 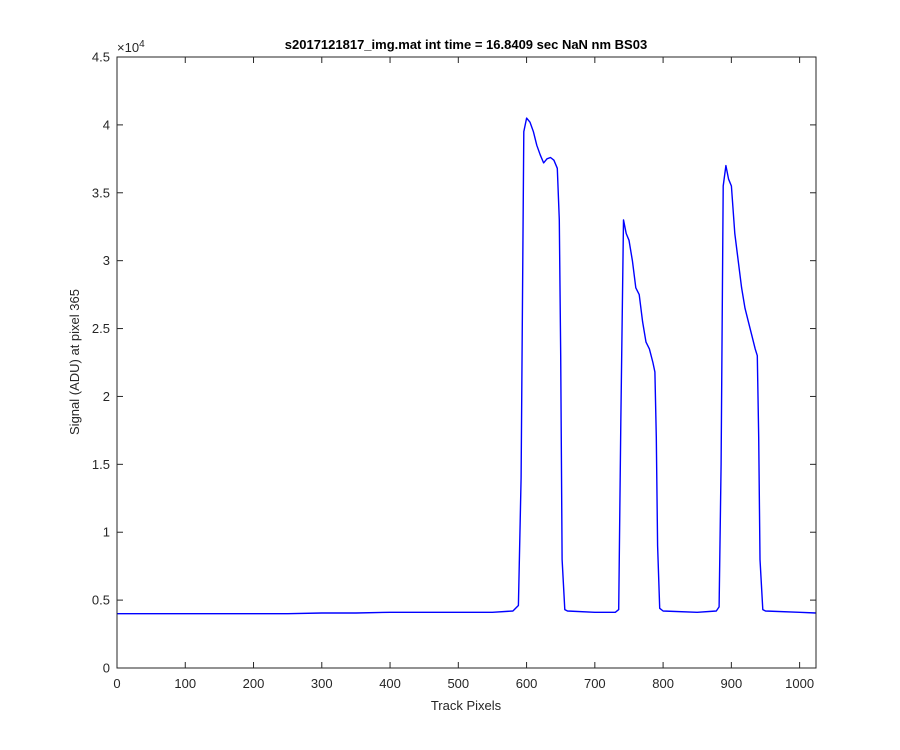 What do you see at coordinates (106, 532) in the screenshot?
I see `y-tick-label: 1` at bounding box center [106, 532].